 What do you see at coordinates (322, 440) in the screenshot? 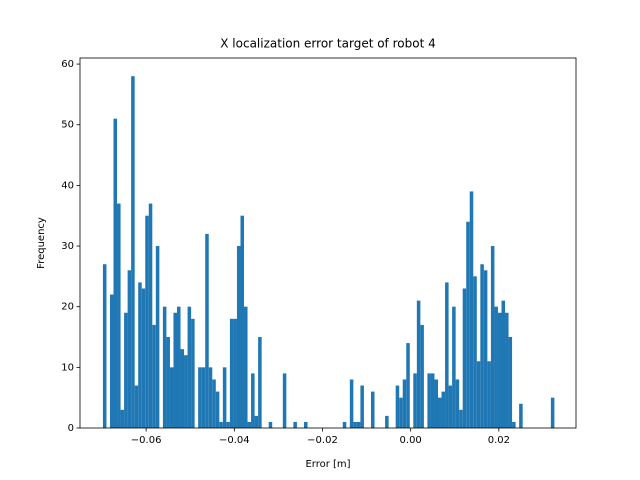
I see `x-tick-label: −0.02` at bounding box center [322, 440].